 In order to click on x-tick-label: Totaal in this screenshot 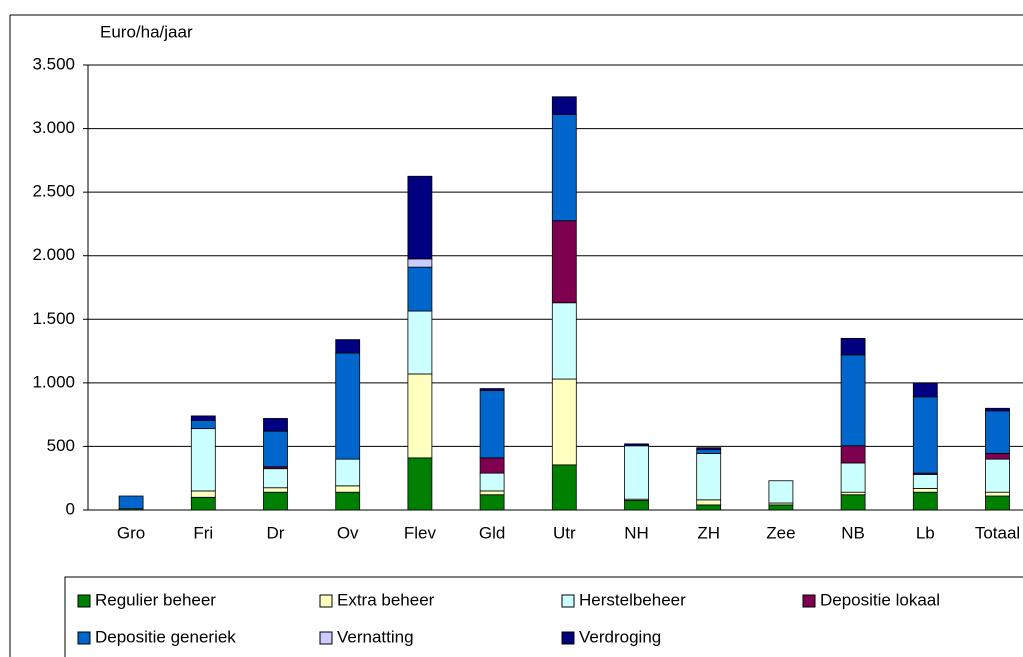, I will do `click(997, 532)`.